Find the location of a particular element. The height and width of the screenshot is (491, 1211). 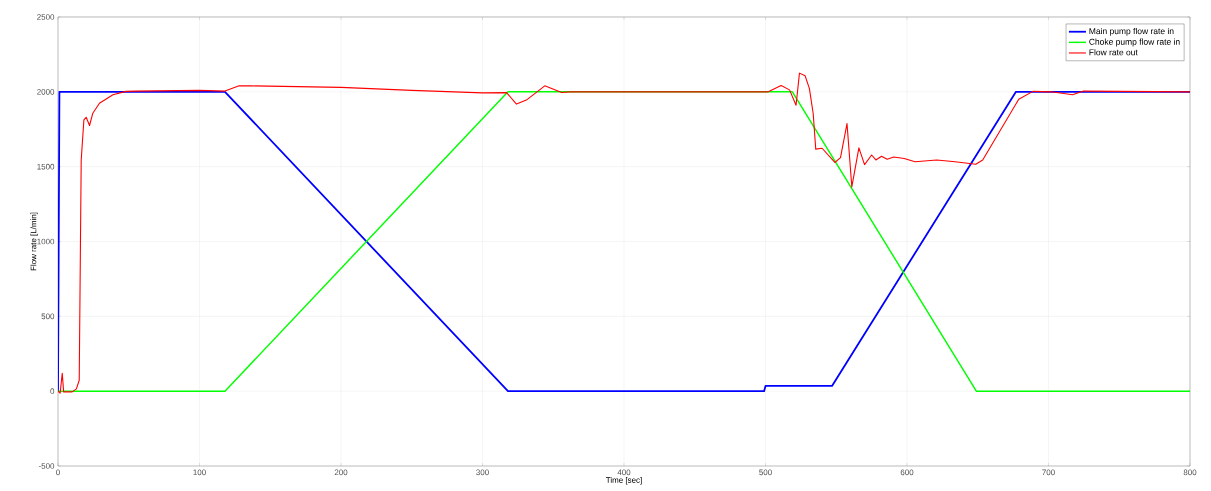

legend-label: Main pump flow rate in is located at coordinates (1131, 31).